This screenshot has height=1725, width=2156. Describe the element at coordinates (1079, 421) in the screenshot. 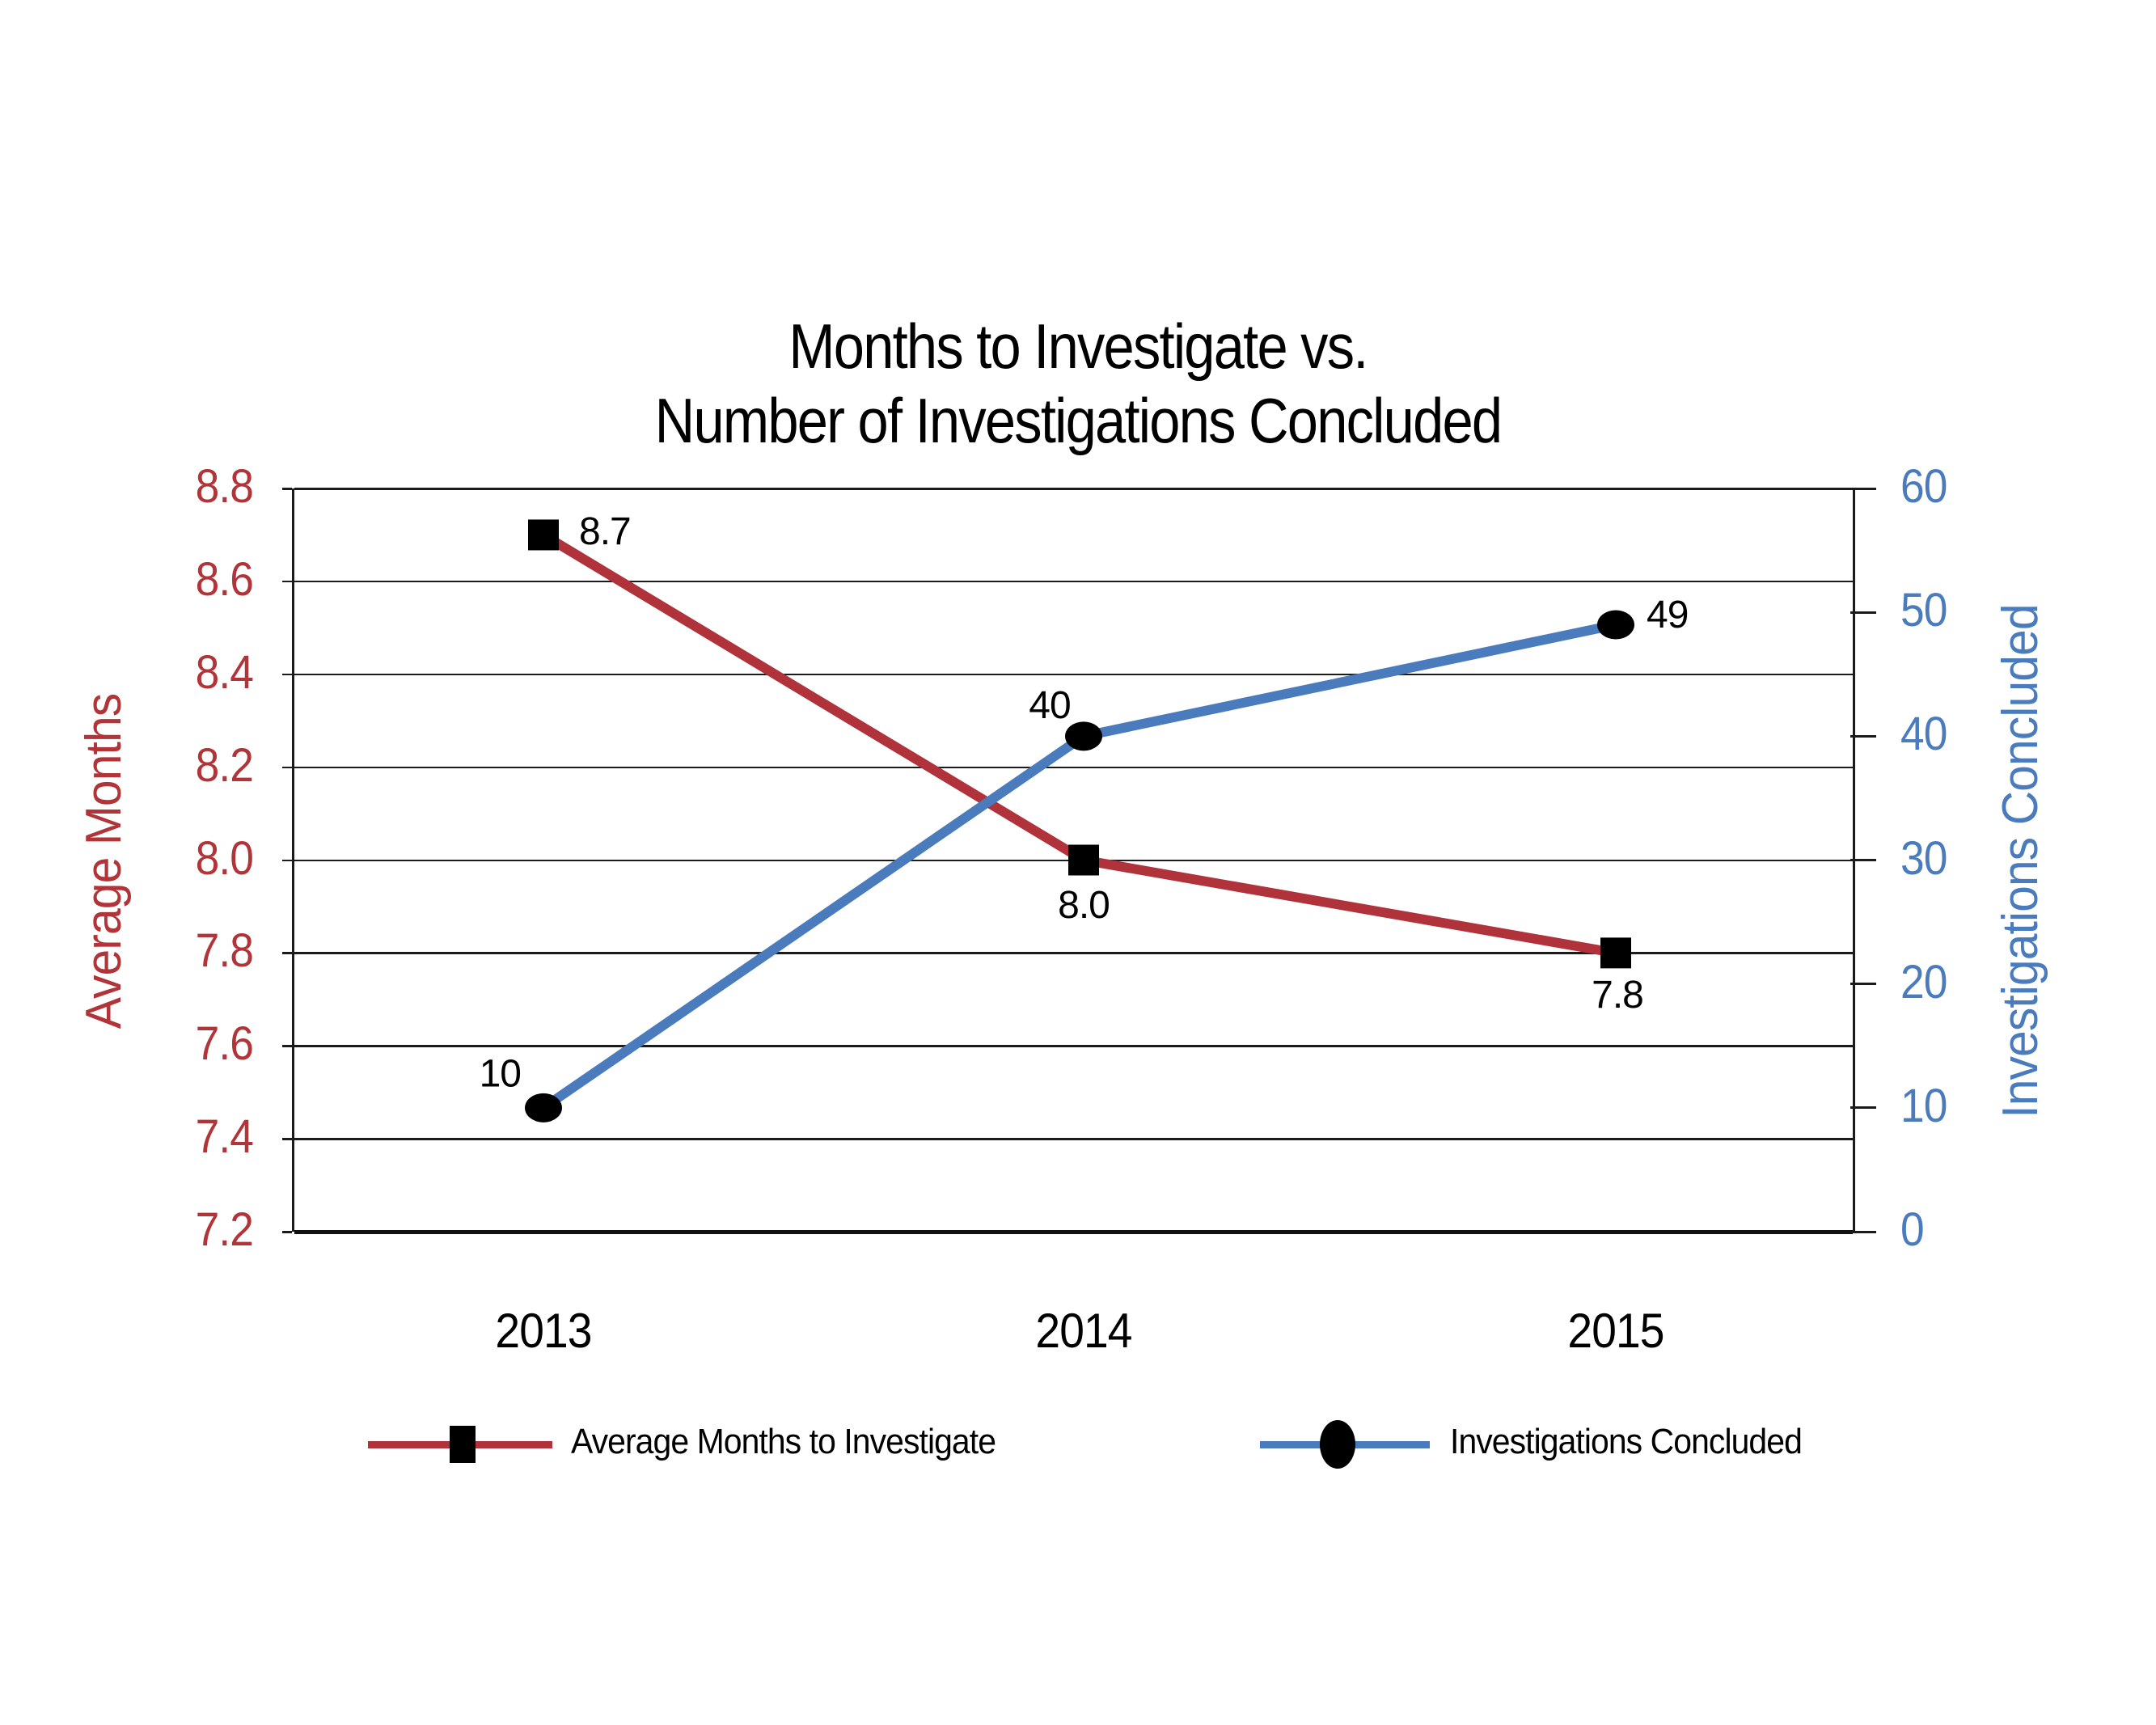

I see `chart-title-line2: Number of Investigations Concluded` at that location.